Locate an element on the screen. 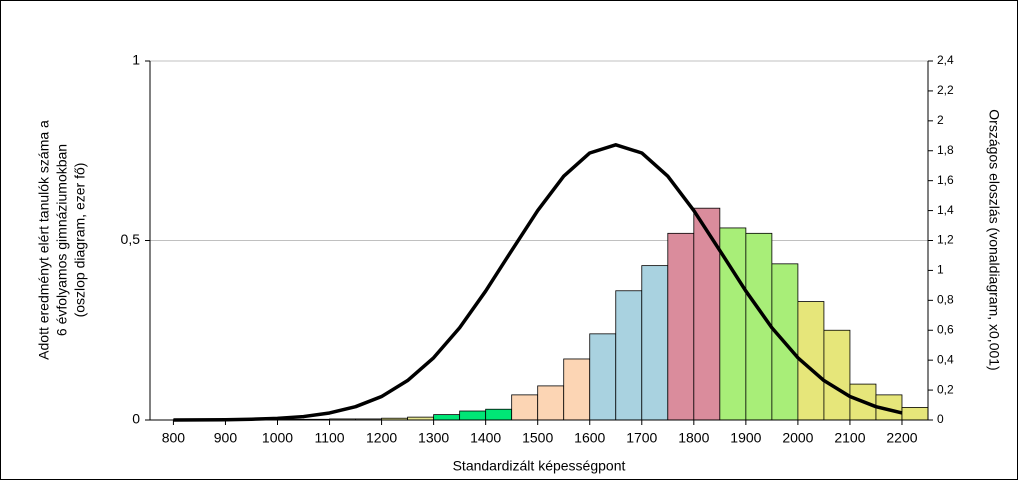  x-tick-label: 800 is located at coordinates (174, 438).